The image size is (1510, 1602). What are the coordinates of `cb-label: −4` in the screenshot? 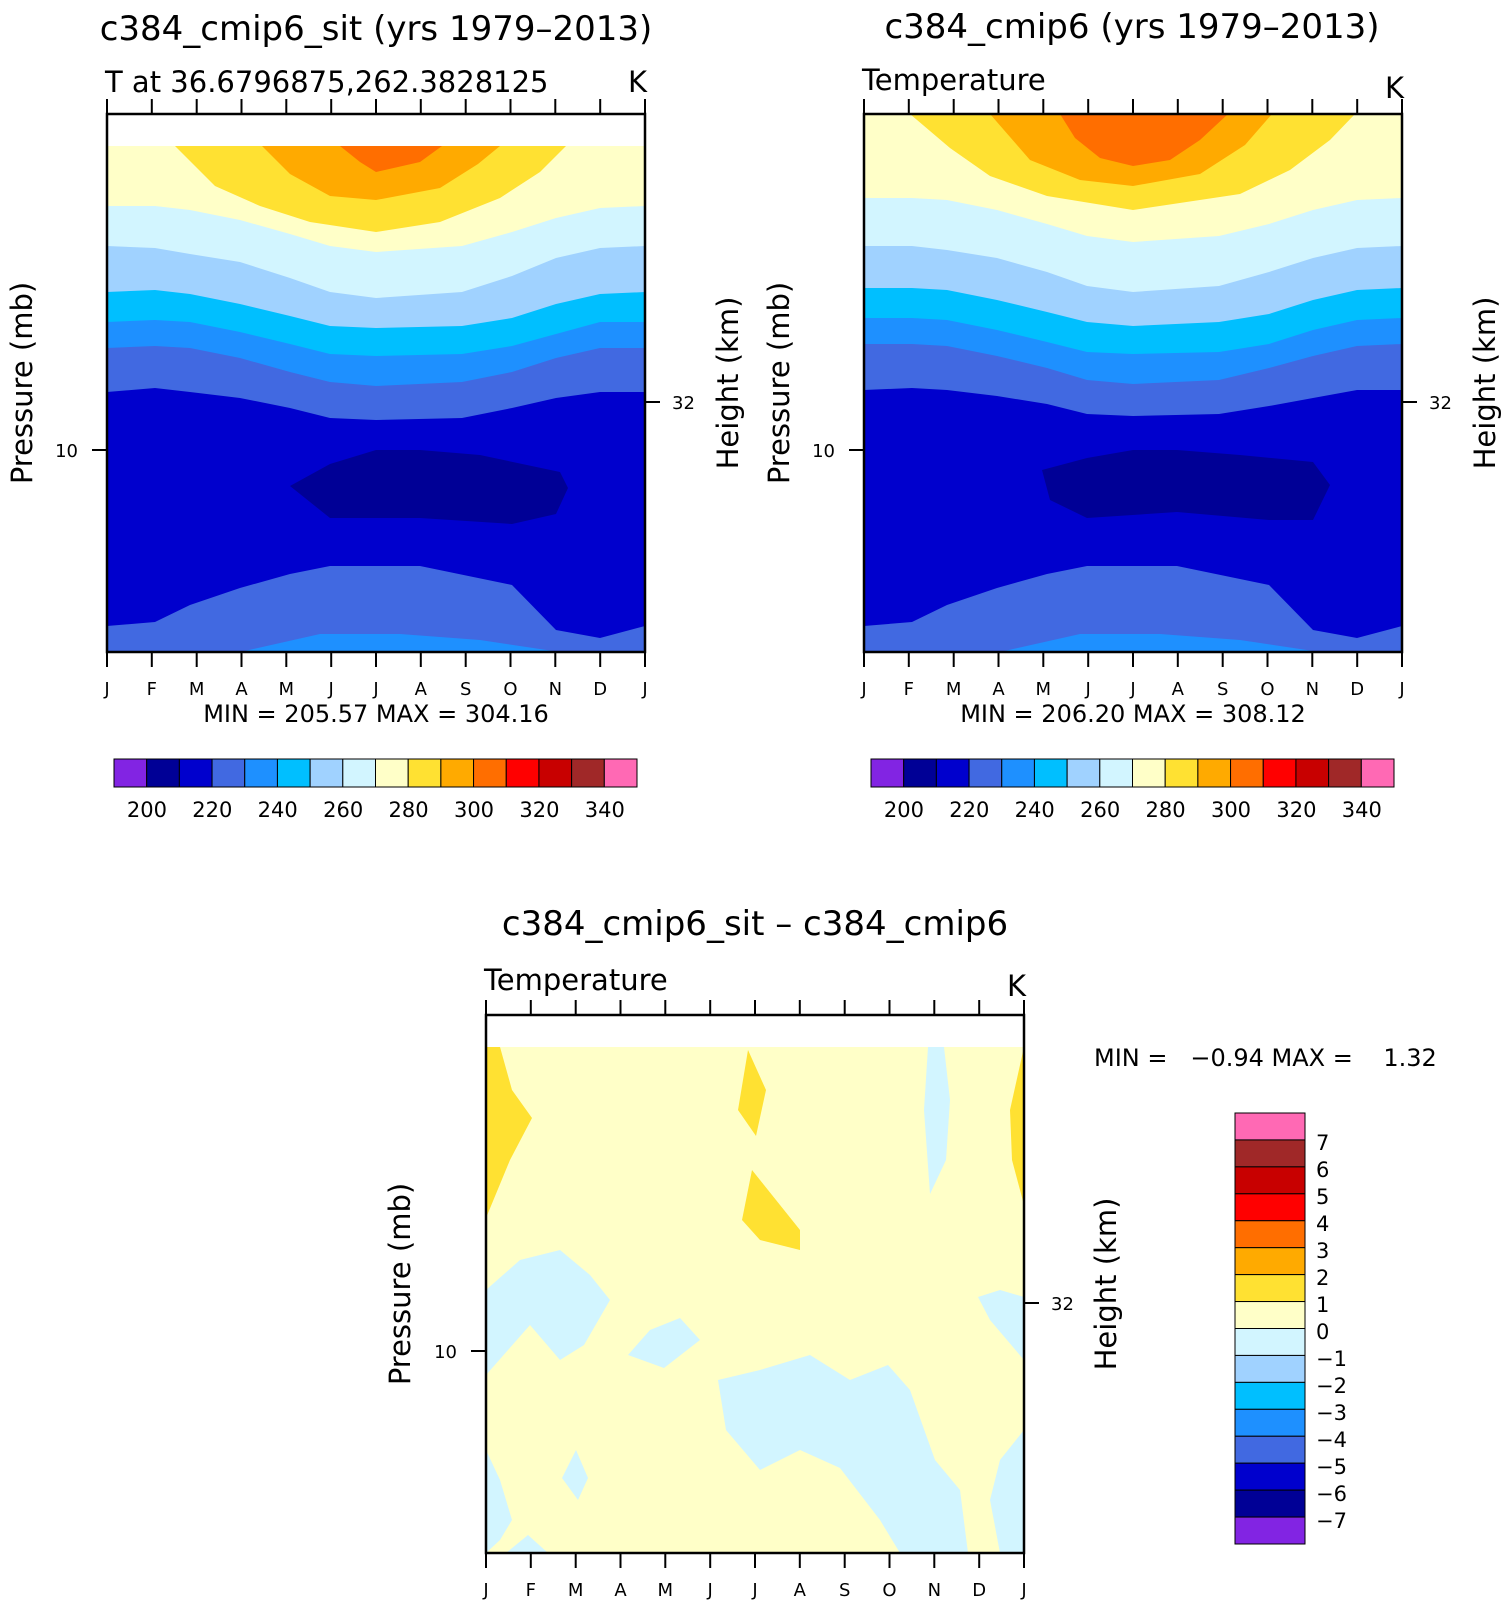 It's located at (1331, 1440).